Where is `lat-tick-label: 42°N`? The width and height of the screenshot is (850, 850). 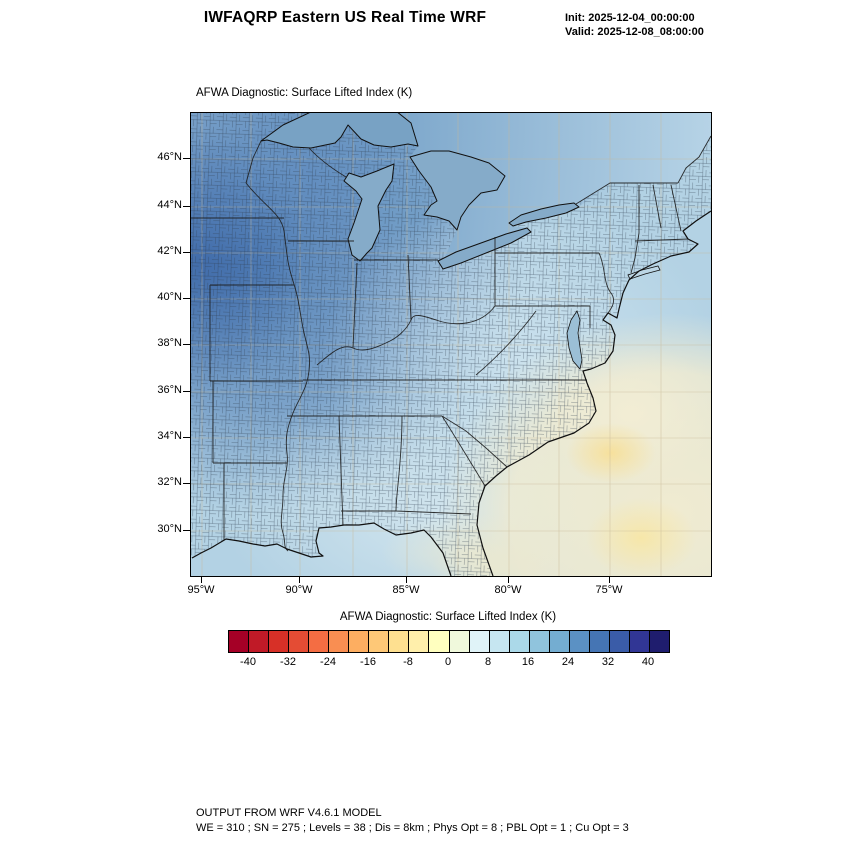
lat-tick-label: 42°N is located at coordinates (169, 251).